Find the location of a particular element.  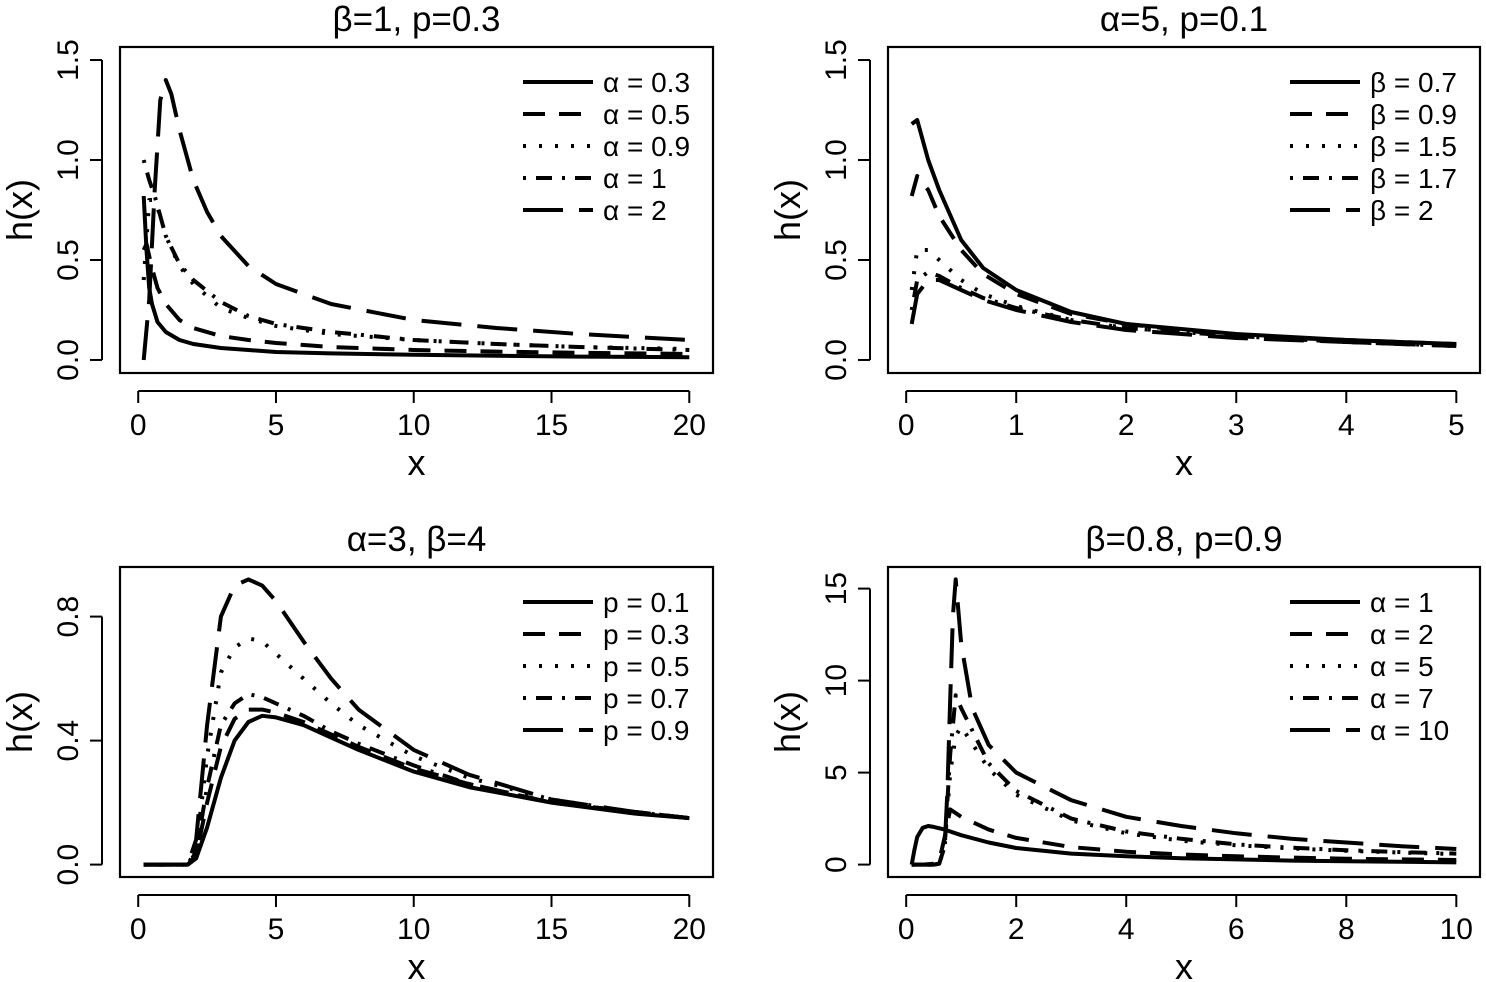

legend-label: p = 0.5 is located at coordinates (646, 666).